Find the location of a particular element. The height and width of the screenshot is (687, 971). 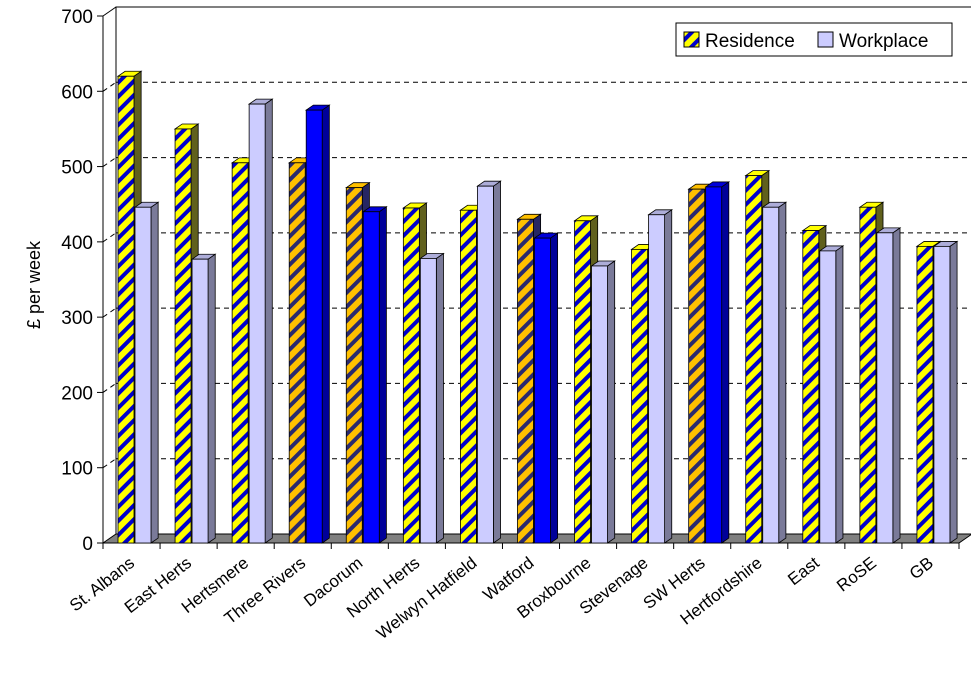

y-tick-label: 400 is located at coordinates (77, 243).